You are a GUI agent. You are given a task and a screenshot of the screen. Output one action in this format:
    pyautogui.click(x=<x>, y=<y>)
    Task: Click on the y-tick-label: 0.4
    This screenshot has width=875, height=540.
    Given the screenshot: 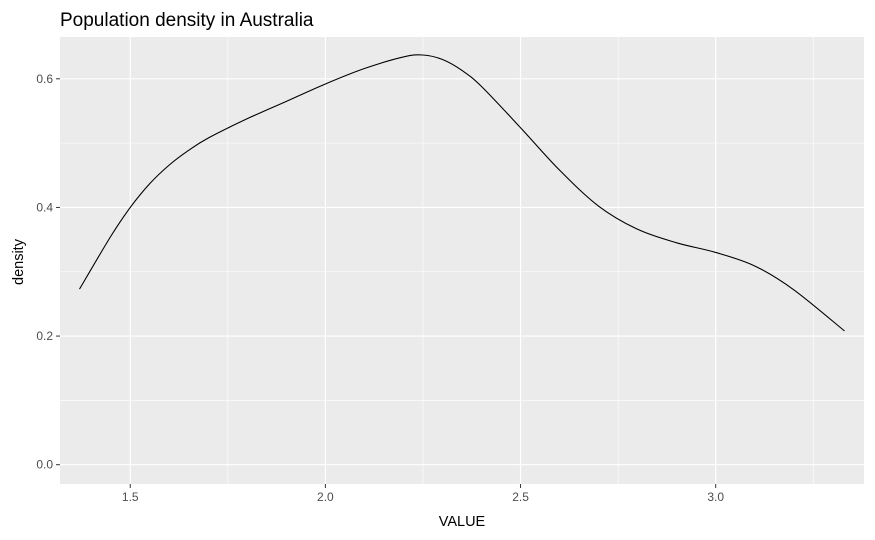 What is the action you would take?
    pyautogui.click(x=44, y=207)
    